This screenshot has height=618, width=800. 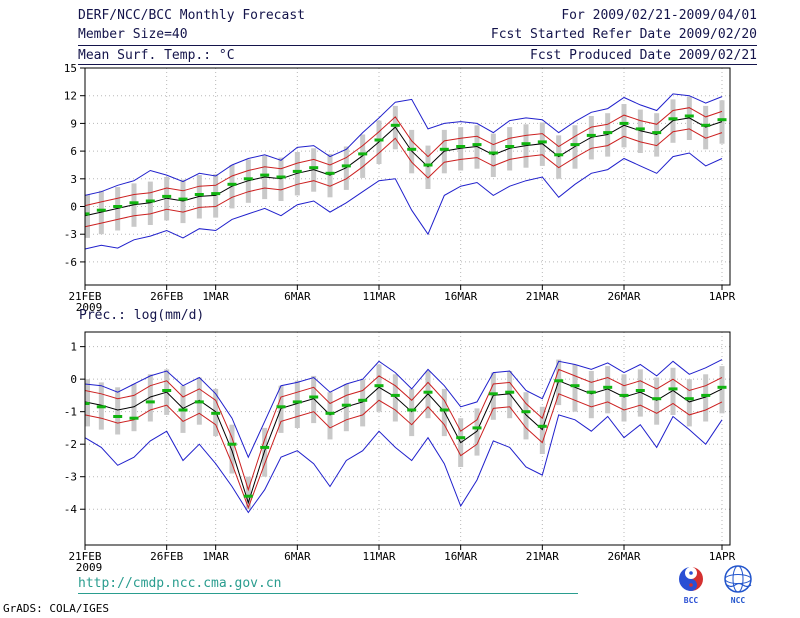 I want to click on svg-text: 1, so click(x=73, y=347).